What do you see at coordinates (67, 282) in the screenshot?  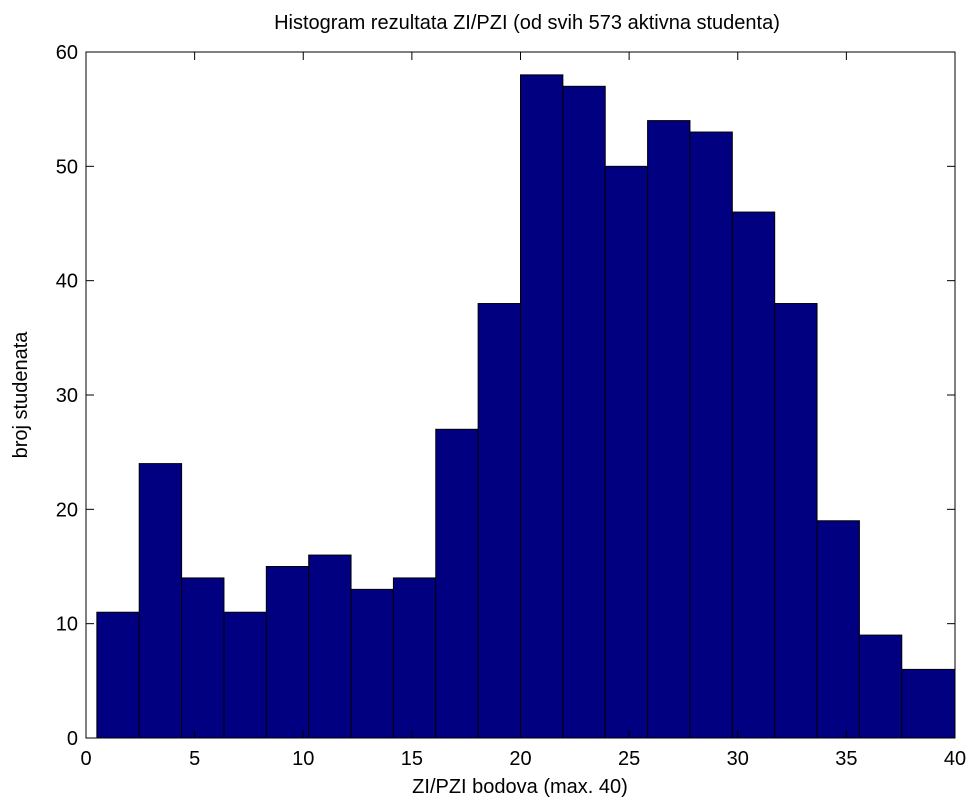 I see `y-tick-label-4: 40` at bounding box center [67, 282].